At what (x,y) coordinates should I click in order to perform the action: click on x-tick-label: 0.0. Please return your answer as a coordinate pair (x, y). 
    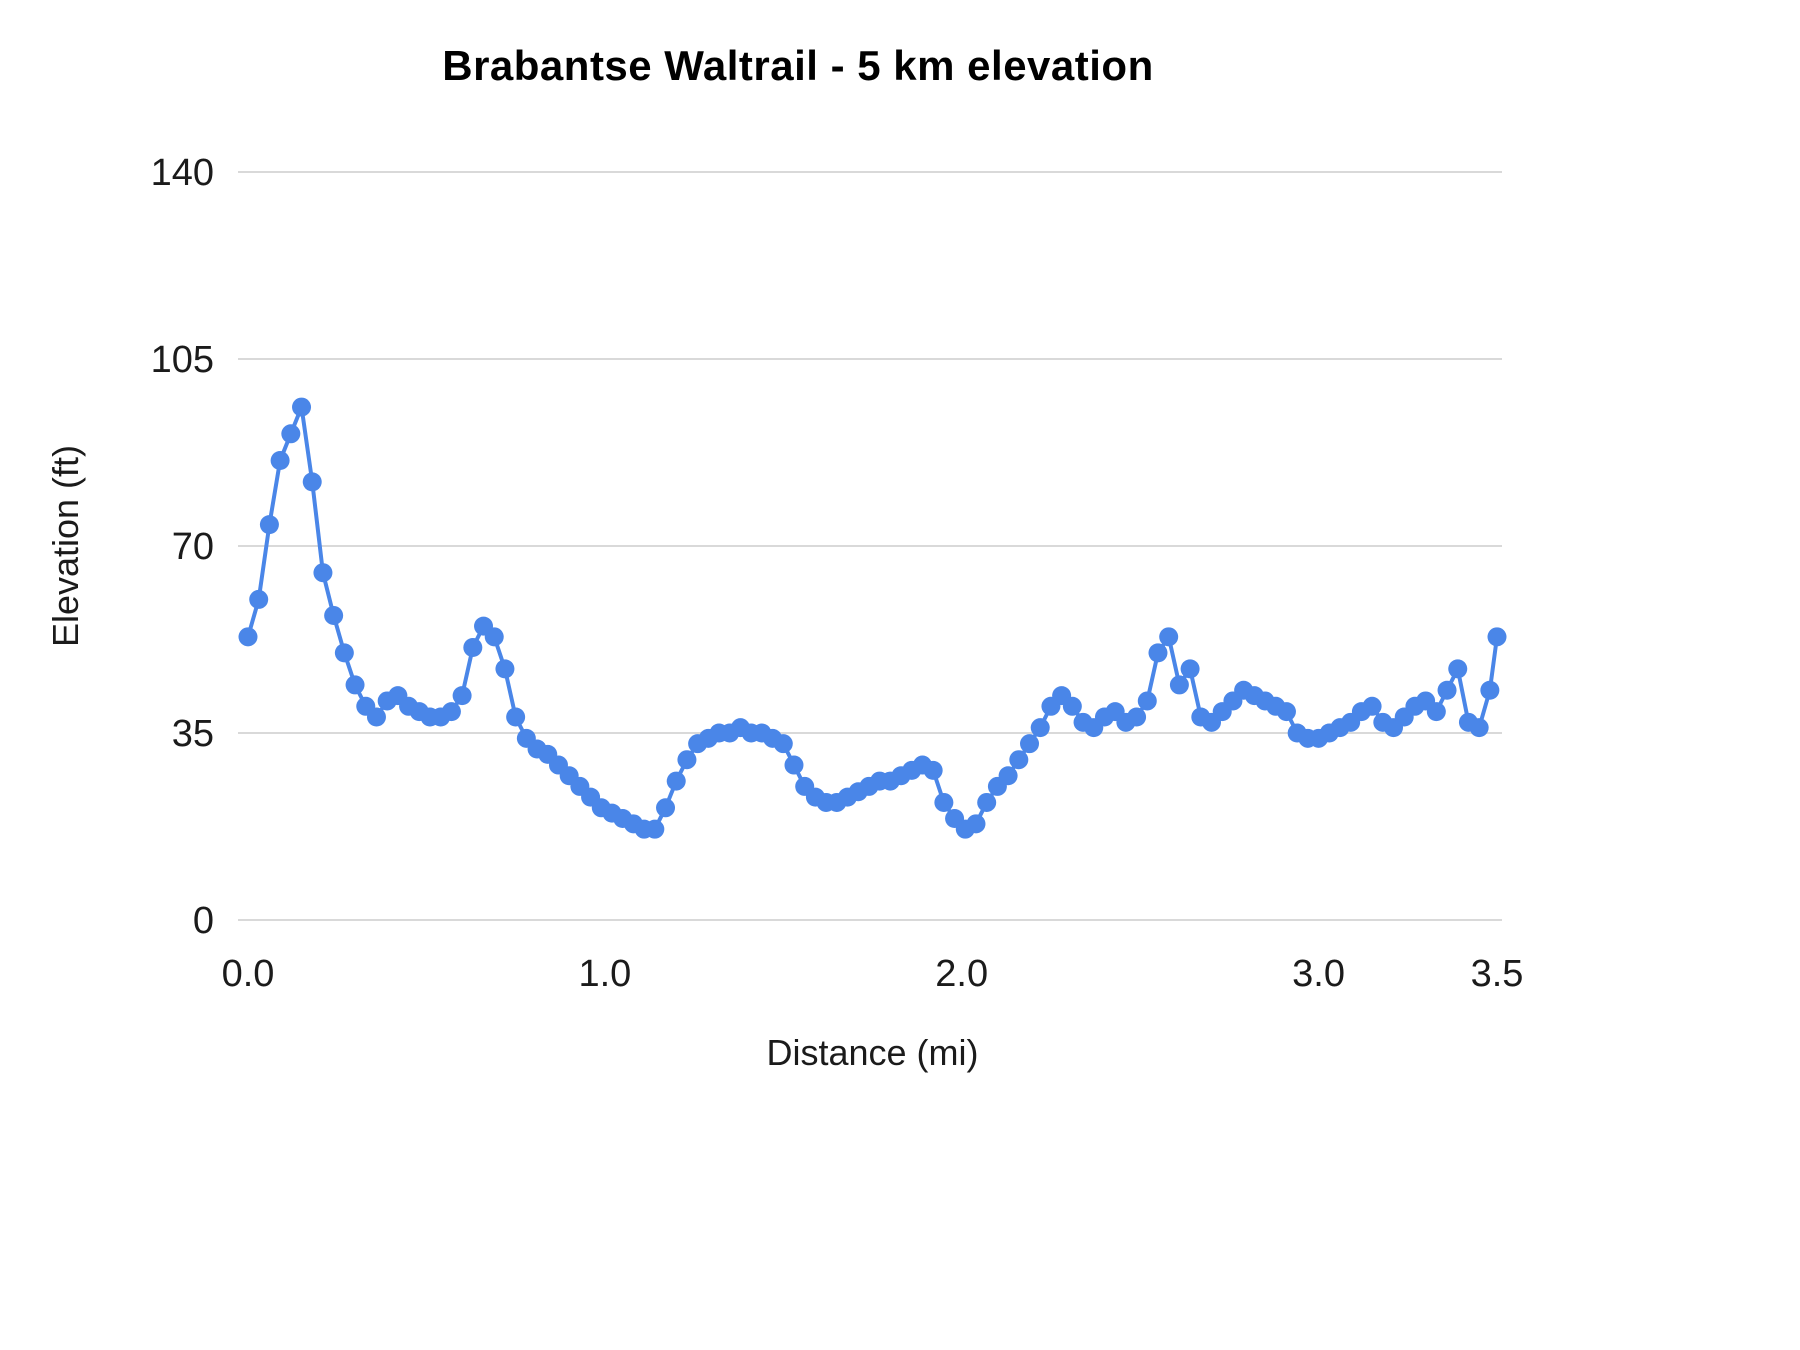
    Looking at the image, I should click on (248, 974).